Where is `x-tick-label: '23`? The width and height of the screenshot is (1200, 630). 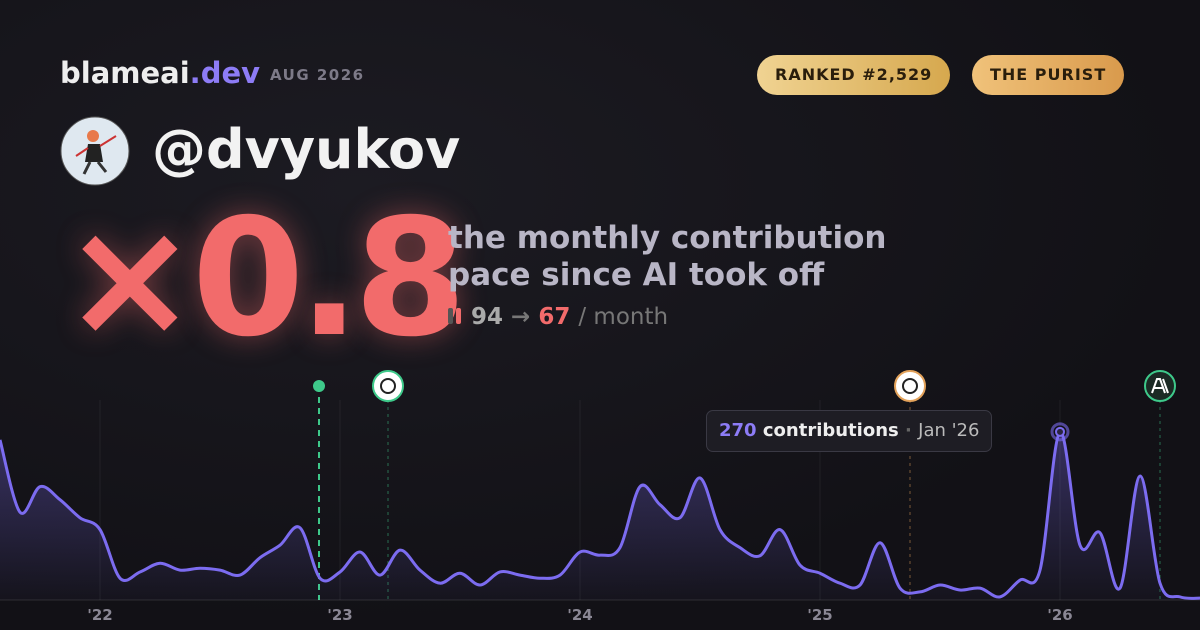
x-tick-label: '23 is located at coordinates (339, 615).